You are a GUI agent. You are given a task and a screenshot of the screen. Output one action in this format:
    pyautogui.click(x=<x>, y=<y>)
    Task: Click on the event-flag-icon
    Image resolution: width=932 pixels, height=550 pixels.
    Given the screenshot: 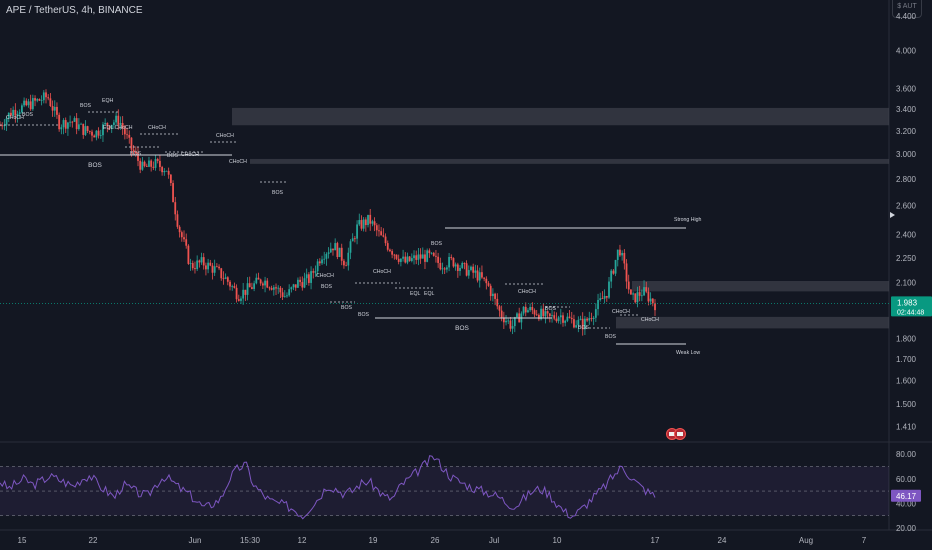 What is the action you would take?
    pyautogui.click(x=680, y=434)
    